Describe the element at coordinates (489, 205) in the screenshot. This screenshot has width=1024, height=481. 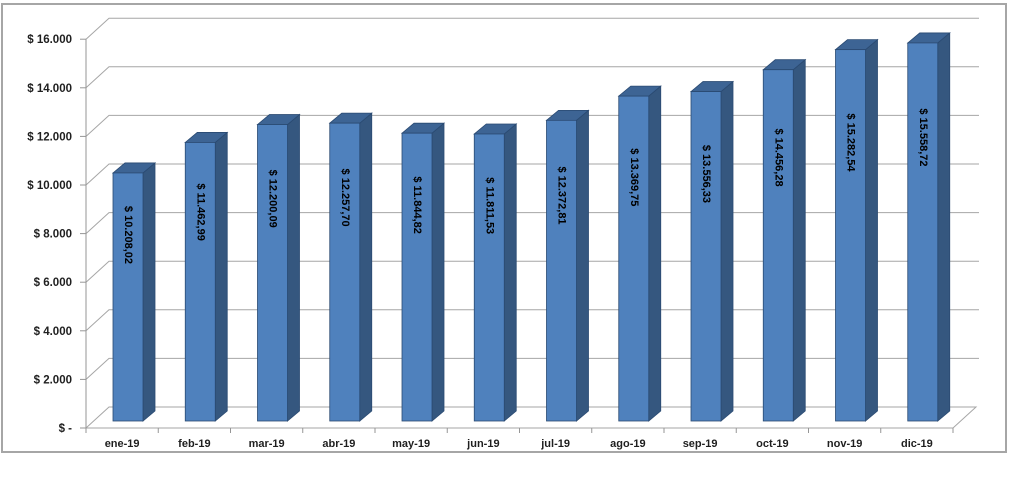
I see `bar-value-label: $ 11.811,53` at that location.